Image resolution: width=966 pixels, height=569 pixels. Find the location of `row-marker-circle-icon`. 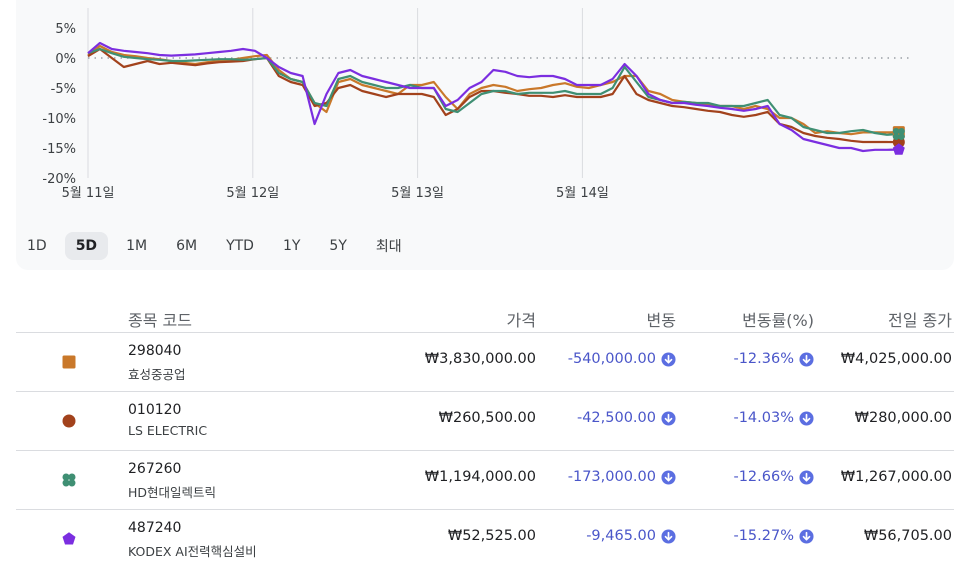

row-marker-circle-icon is located at coordinates (69, 421).